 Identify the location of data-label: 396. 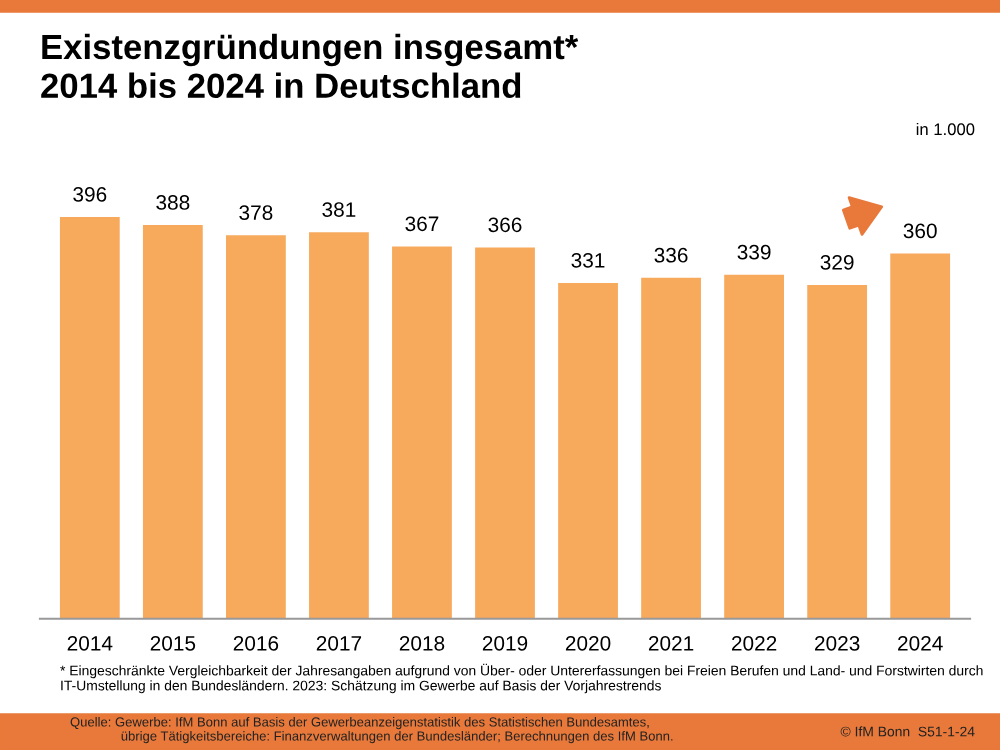
(90, 194).